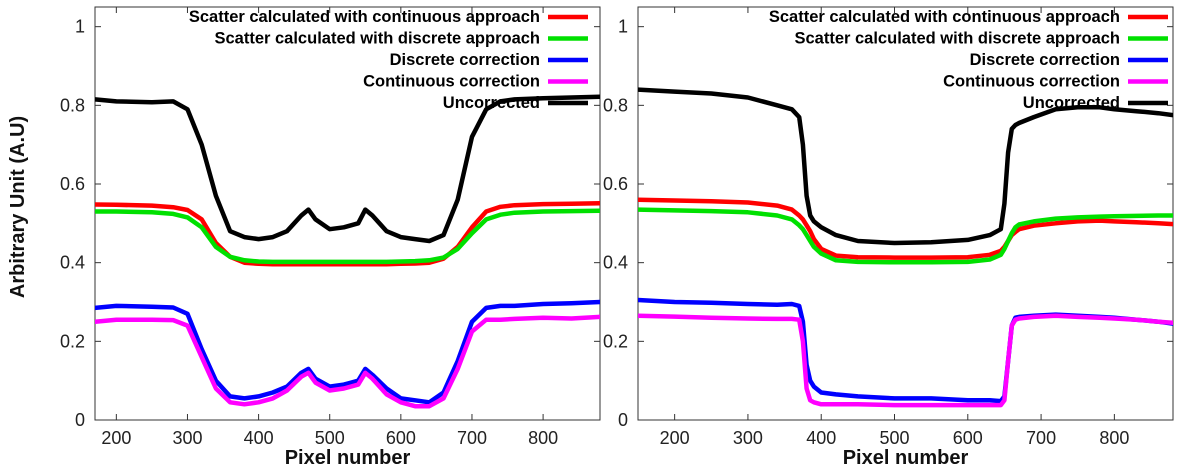 This screenshot has height=470, width=1177. I want to click on right-ytick-label: 0.2, so click(615, 341).